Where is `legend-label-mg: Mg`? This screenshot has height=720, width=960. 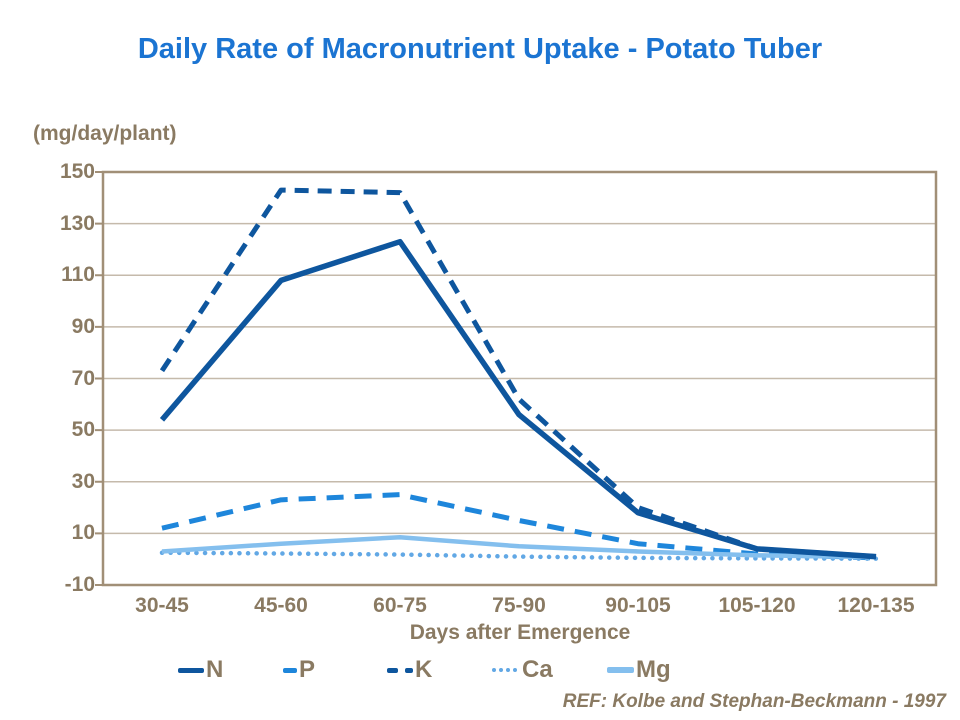 legend-label-mg: Mg is located at coordinates (653, 669).